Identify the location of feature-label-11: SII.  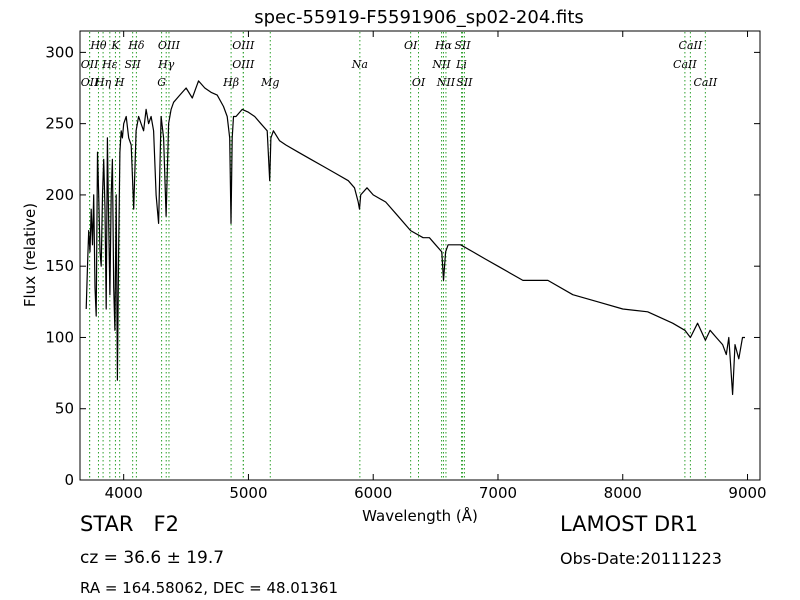
(133, 64).